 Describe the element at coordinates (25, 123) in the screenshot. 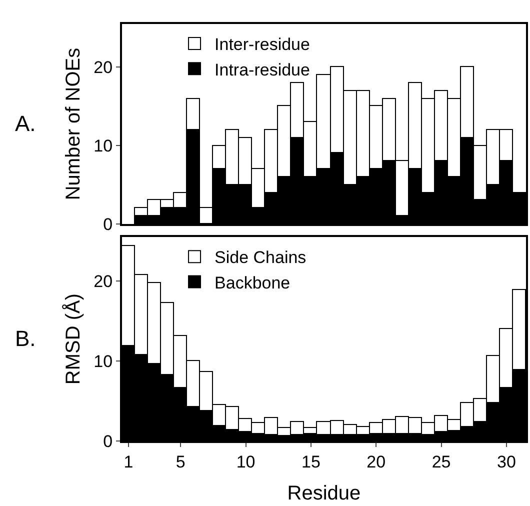

I see `text: A.` at that location.